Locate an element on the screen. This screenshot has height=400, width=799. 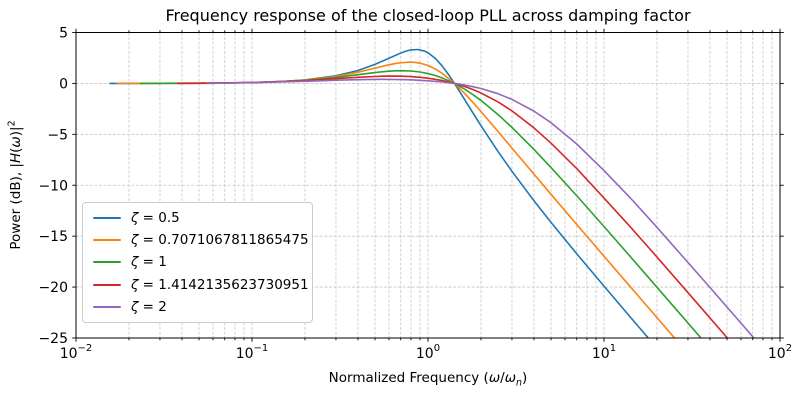
y-tick-label: −25 is located at coordinates (53, 339).